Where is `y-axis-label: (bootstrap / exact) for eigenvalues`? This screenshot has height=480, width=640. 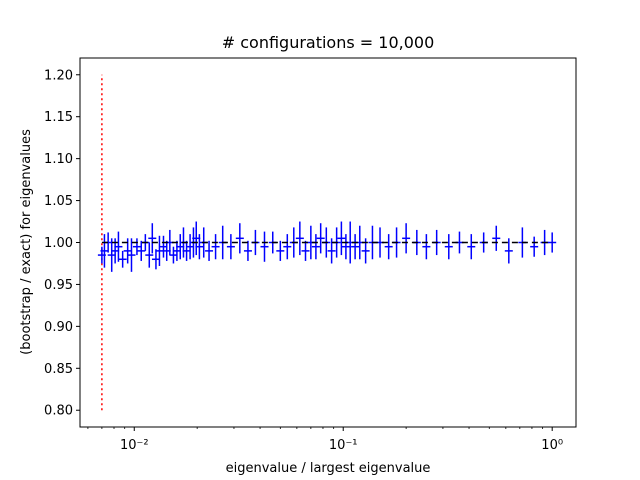 y-axis-label: (bootstrap / exact) for eigenvalues is located at coordinates (26, 242).